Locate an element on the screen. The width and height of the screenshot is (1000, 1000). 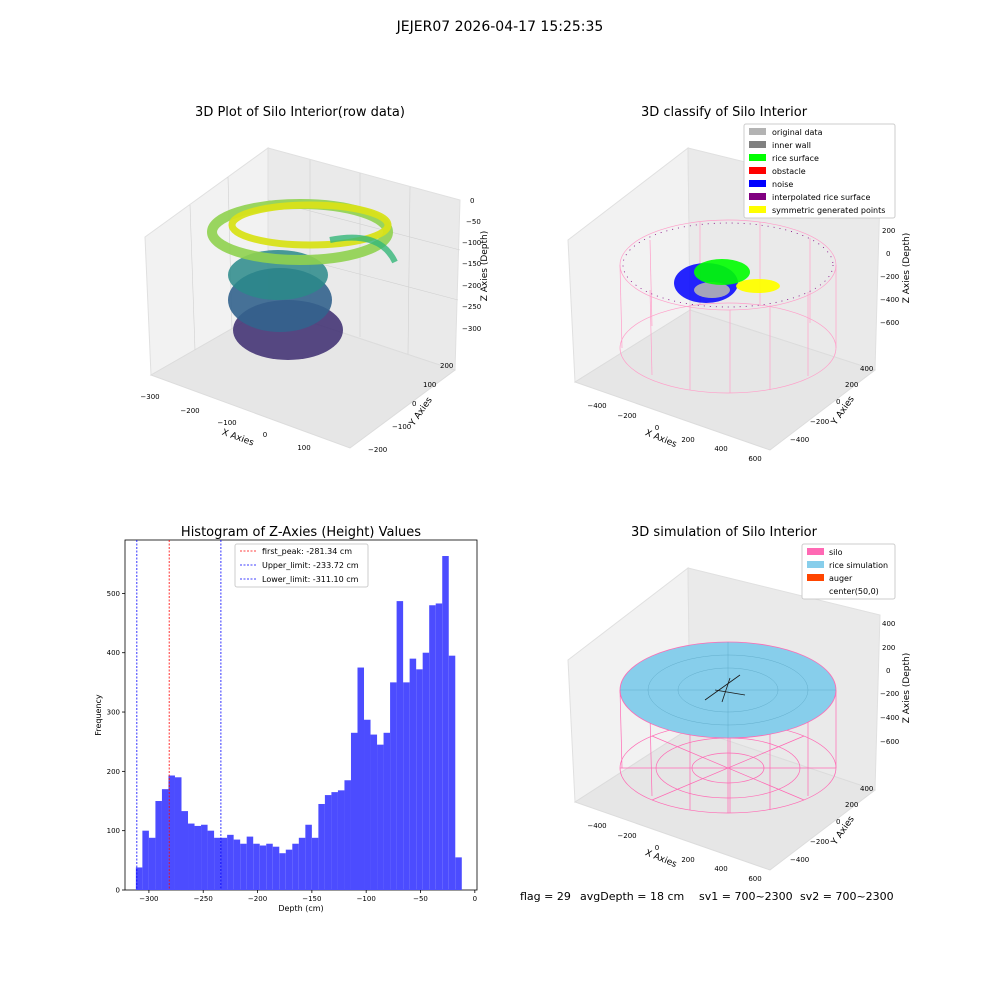
raw-x-tick: −100 is located at coordinates (226, 423).